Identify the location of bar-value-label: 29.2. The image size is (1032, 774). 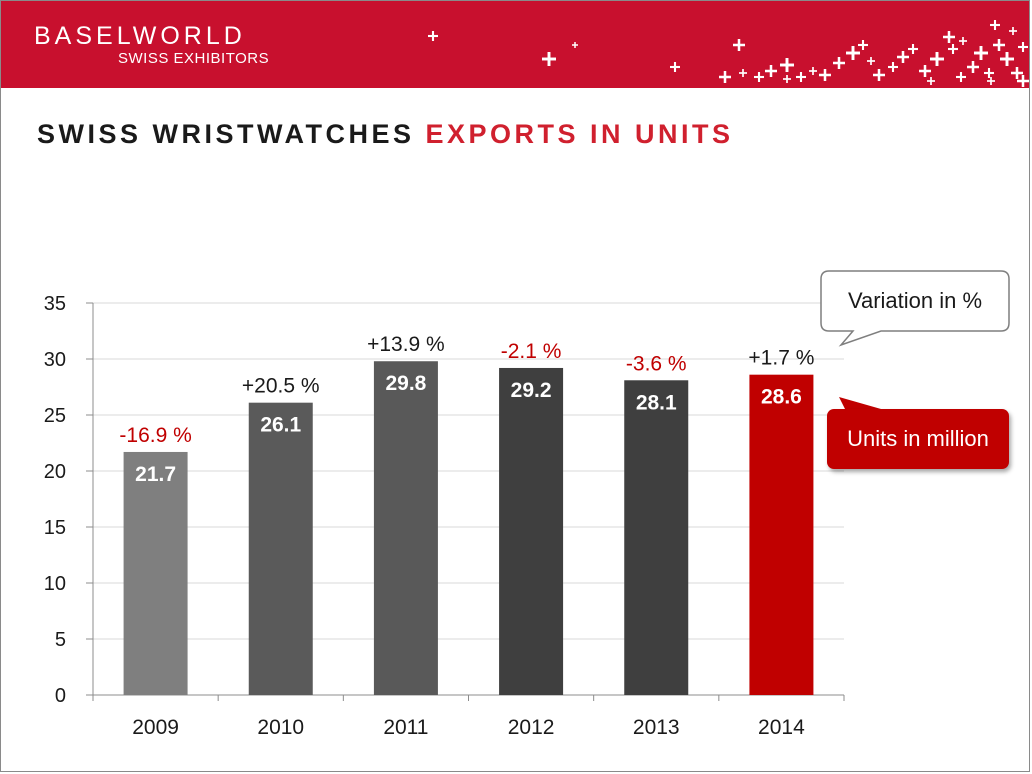
(531, 390).